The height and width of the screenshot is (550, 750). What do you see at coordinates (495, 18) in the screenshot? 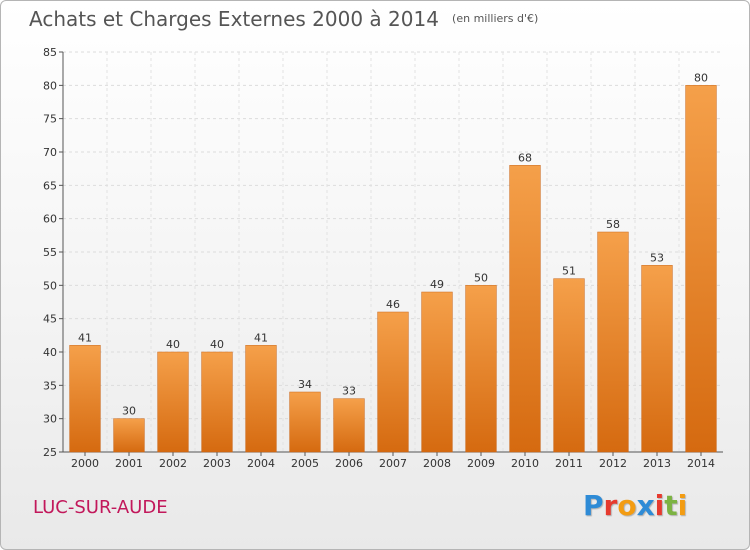
I see `chart-subtitle: (en milliers d'€)` at bounding box center [495, 18].